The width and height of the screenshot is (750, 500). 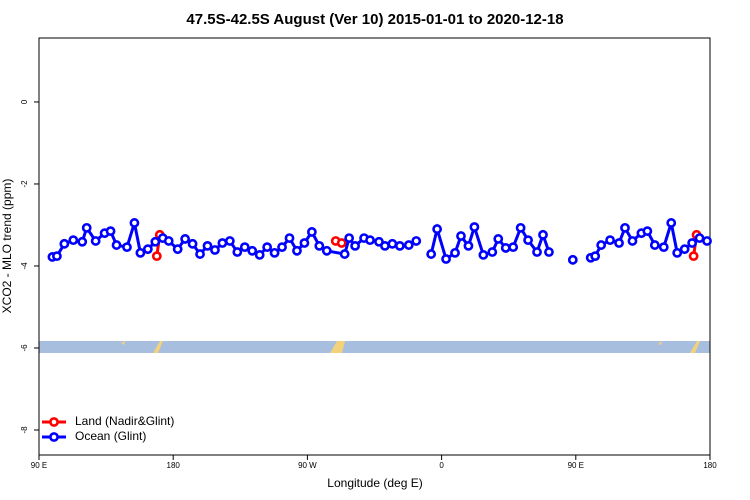 What do you see at coordinates (7, 246) in the screenshot?
I see `y-axis-label: XCO2 - MLO trend (ppm)` at bounding box center [7, 246].